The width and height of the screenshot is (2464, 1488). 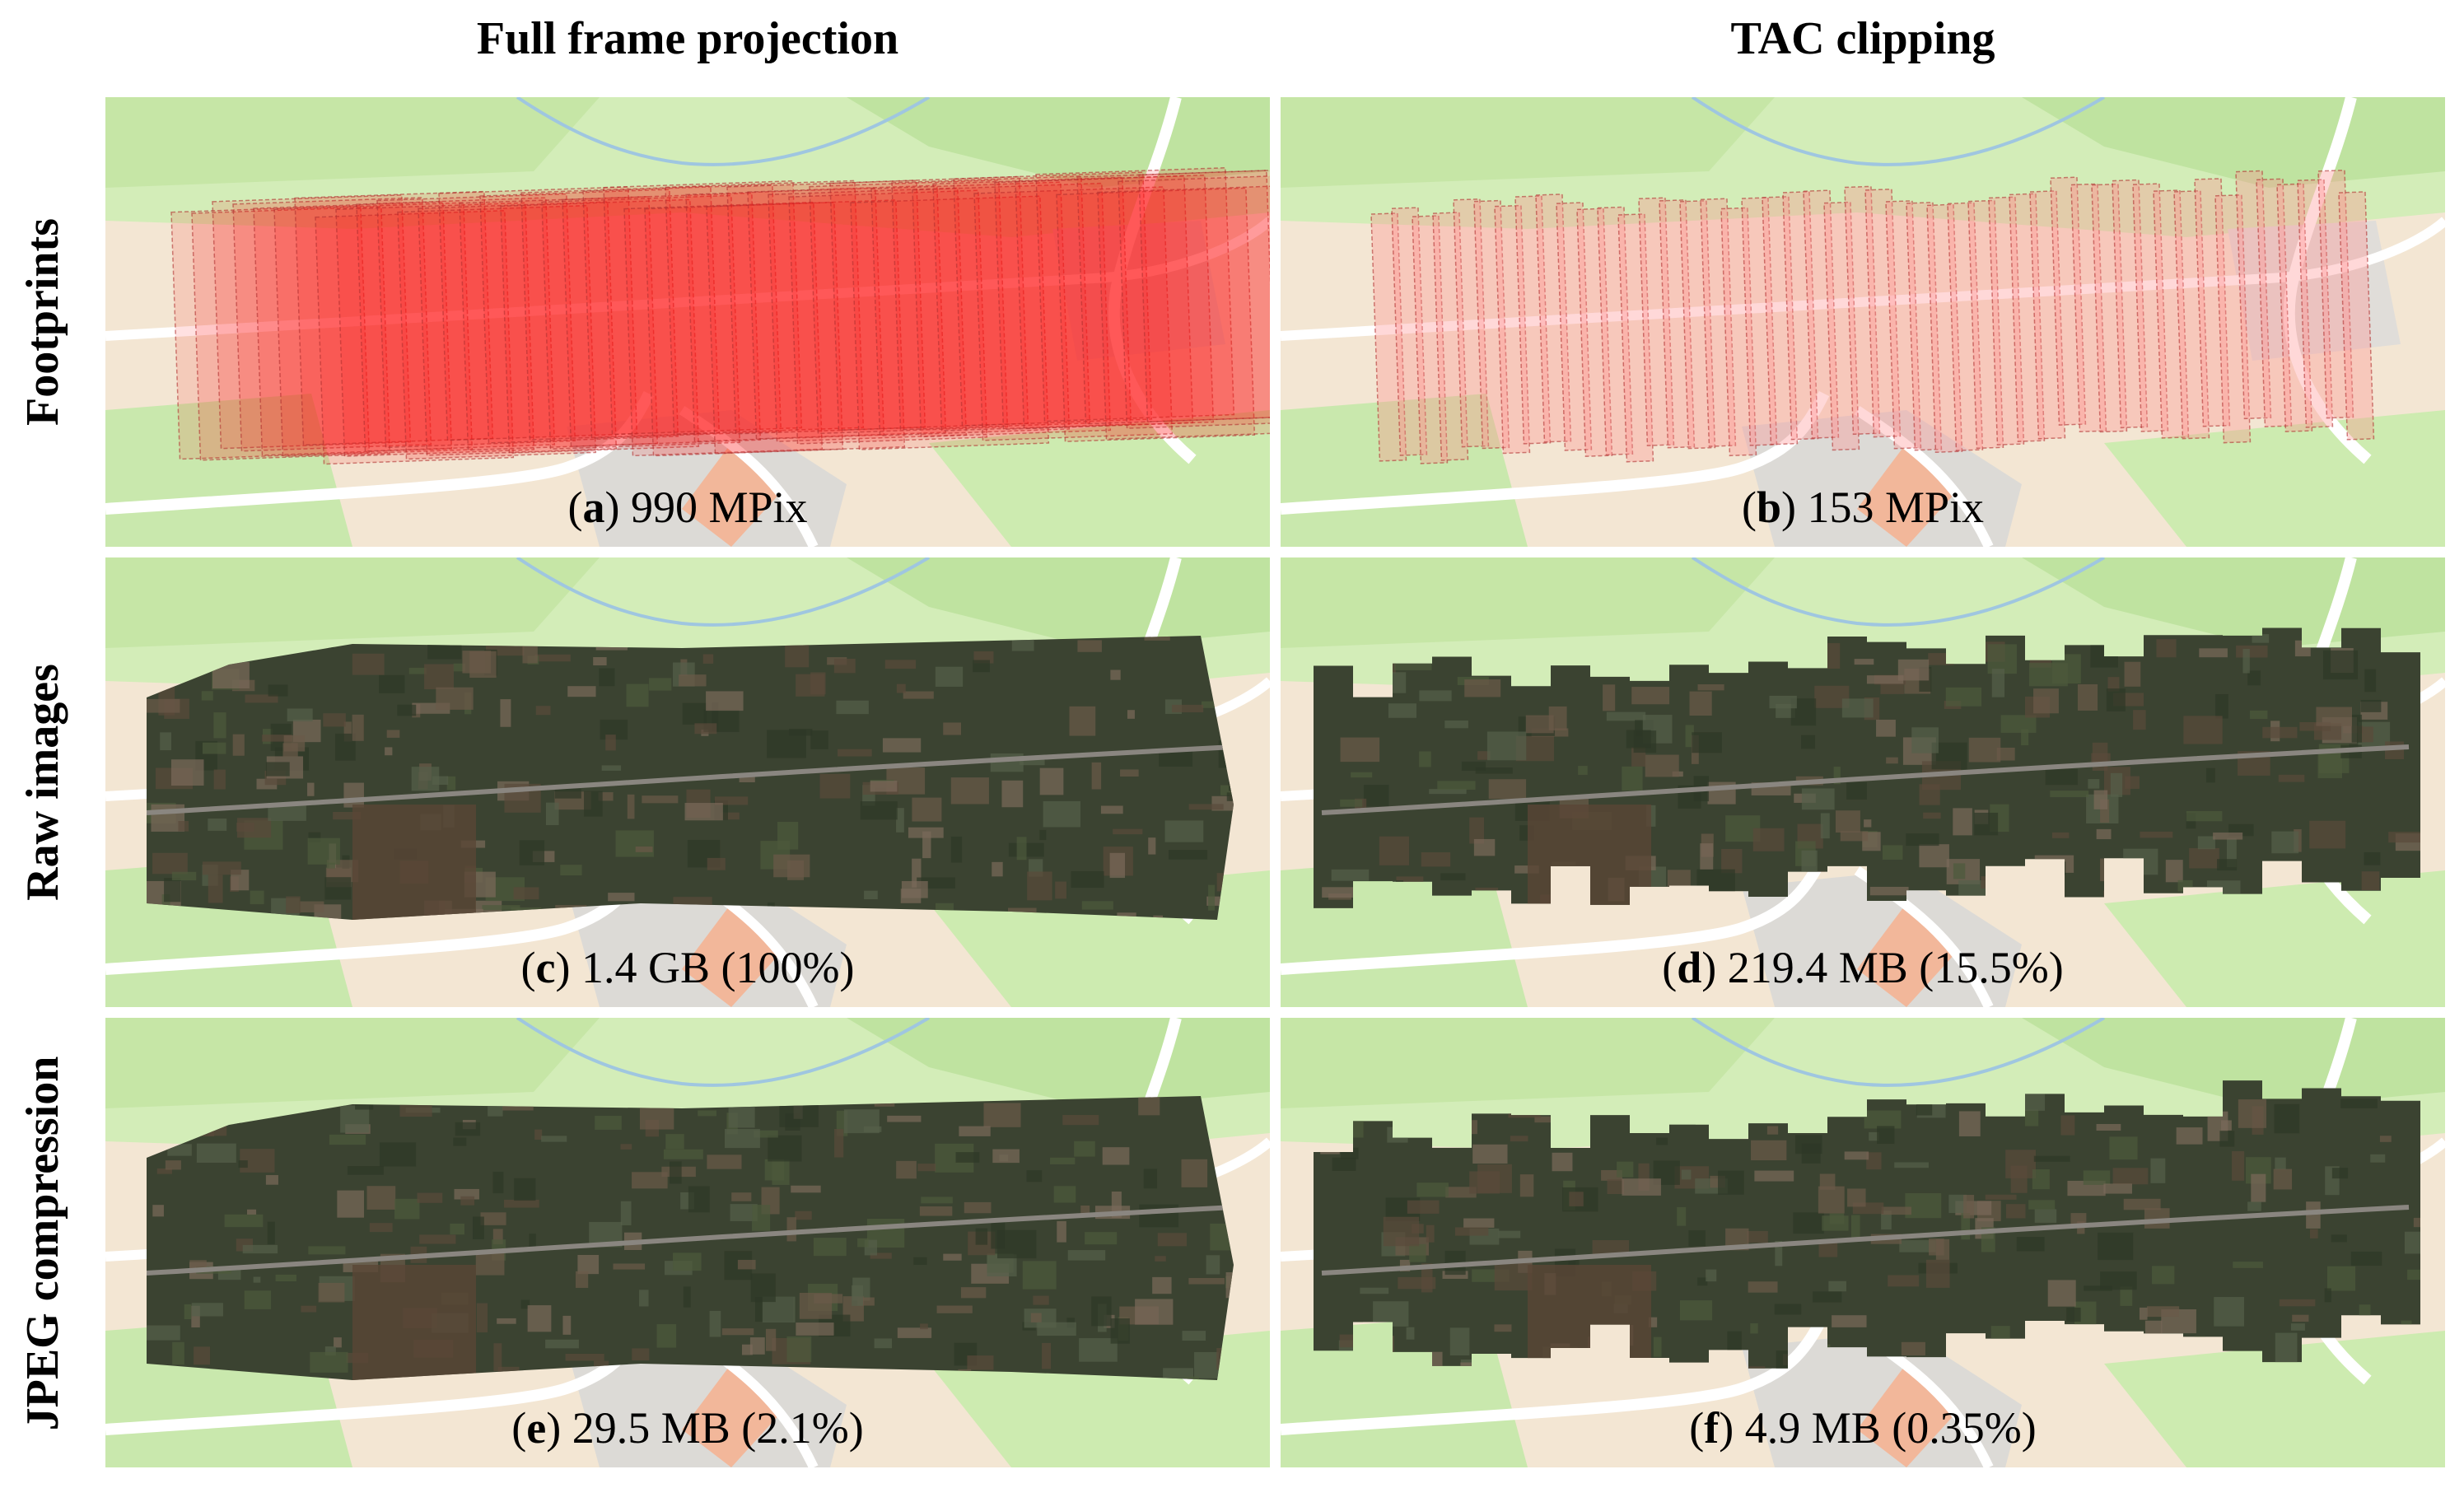 I want to click on map-panel, so click(x=1863, y=322).